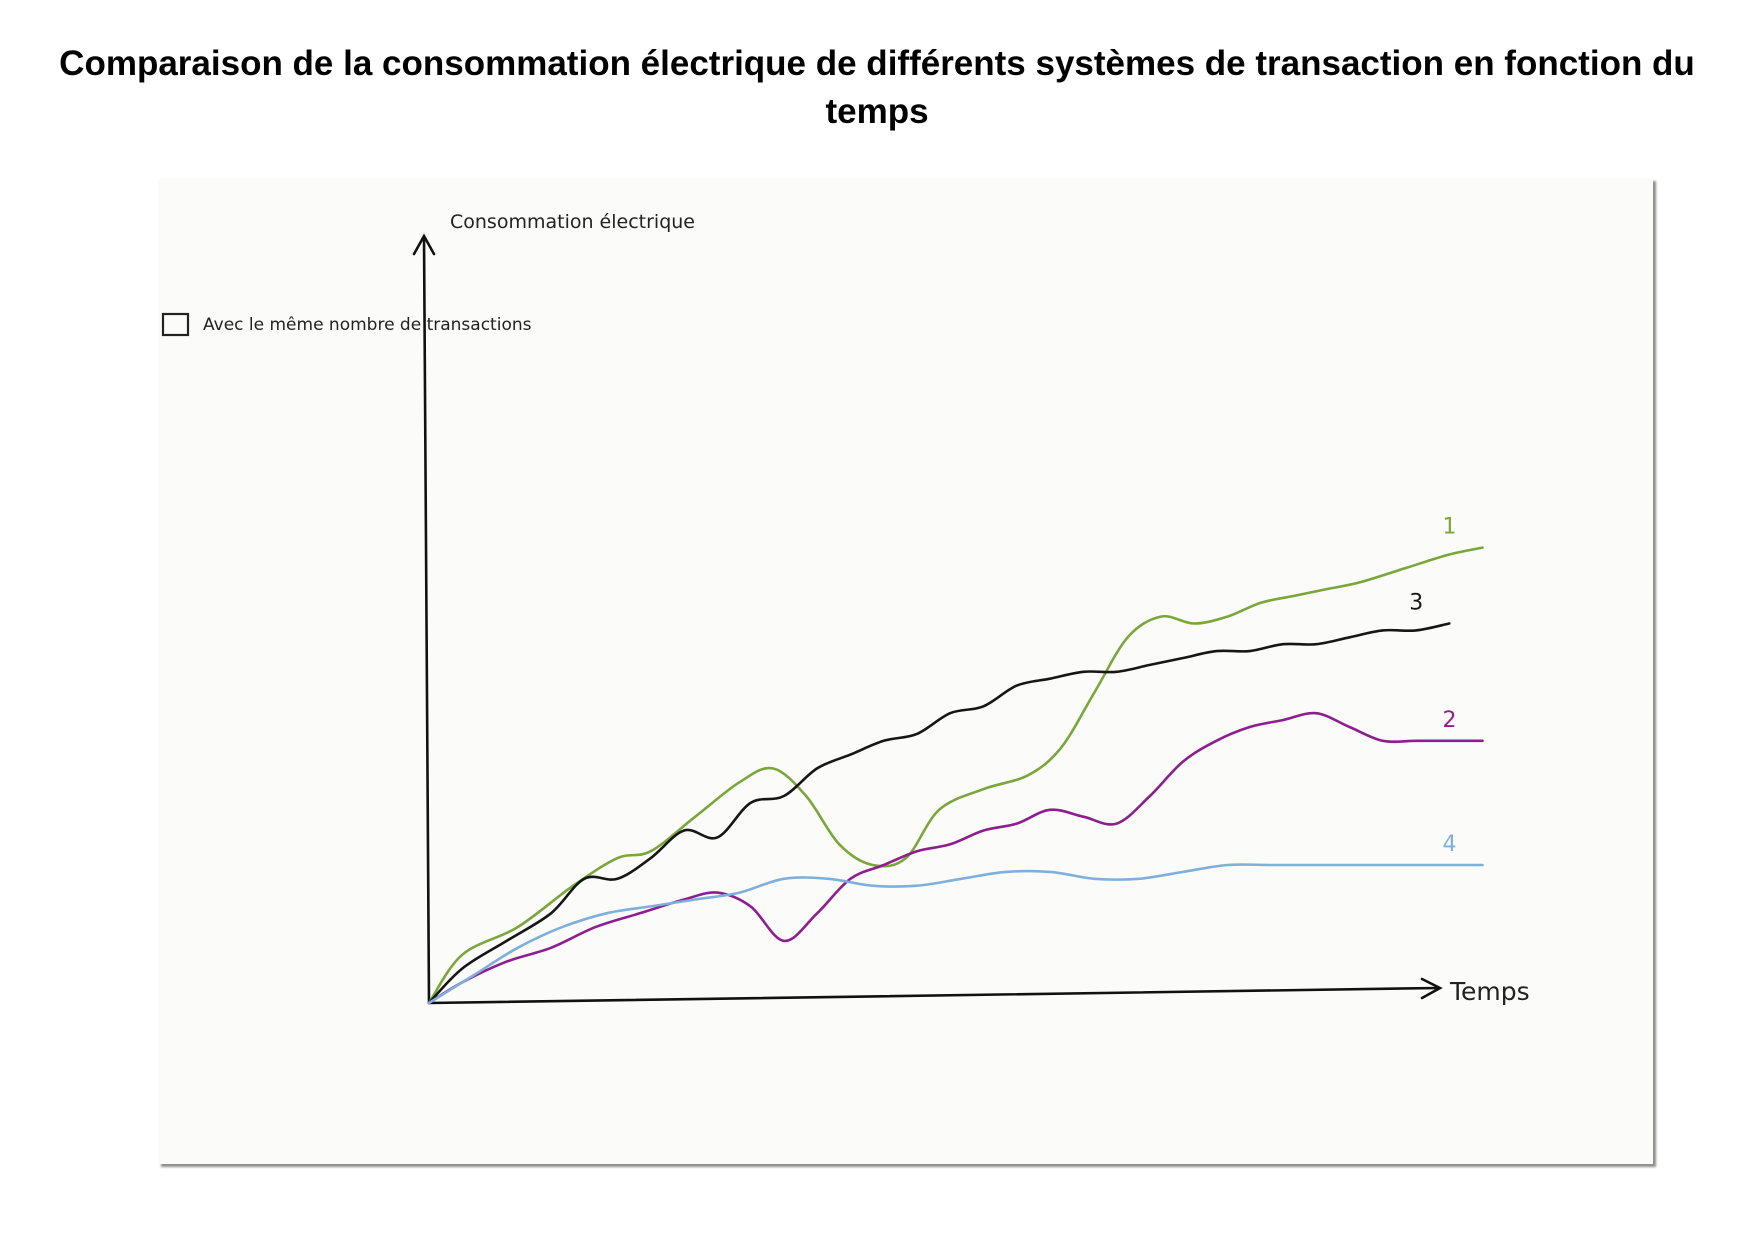 The height and width of the screenshot is (1240, 1754). I want to click on note-box: Avec le même nombre de transactions, so click(346, 324).